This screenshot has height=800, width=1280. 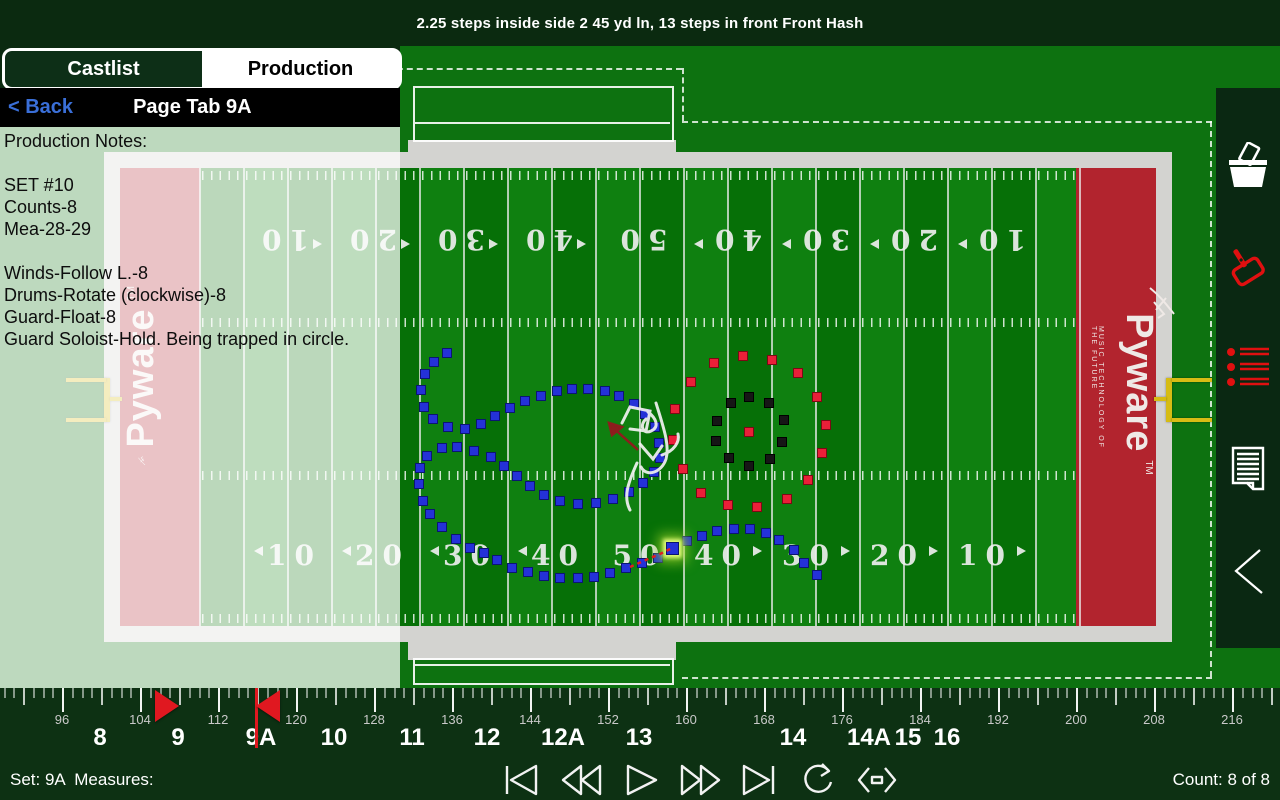 What do you see at coordinates (759, 780) in the screenshot?
I see `skip-to-end-button` at bounding box center [759, 780].